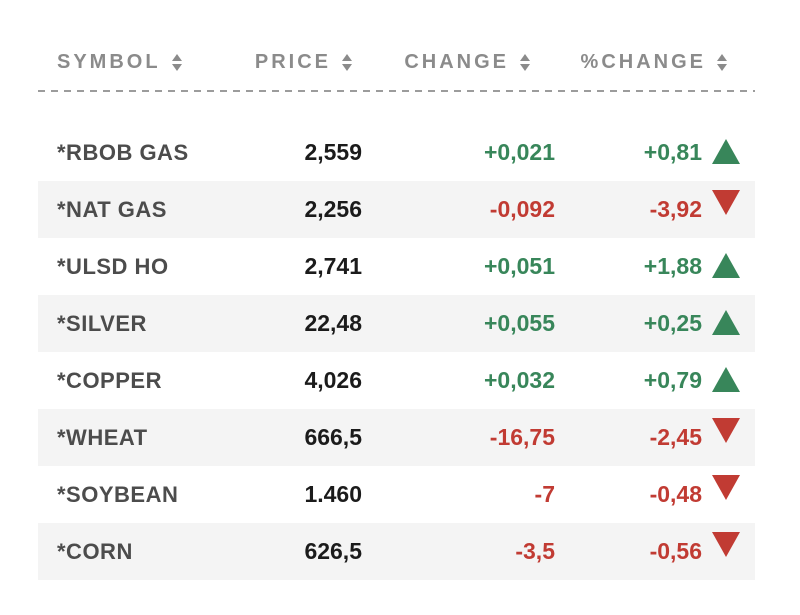 The height and width of the screenshot is (615, 800). What do you see at coordinates (672, 380) in the screenshot?
I see `pct-change-value: +0,79` at bounding box center [672, 380].